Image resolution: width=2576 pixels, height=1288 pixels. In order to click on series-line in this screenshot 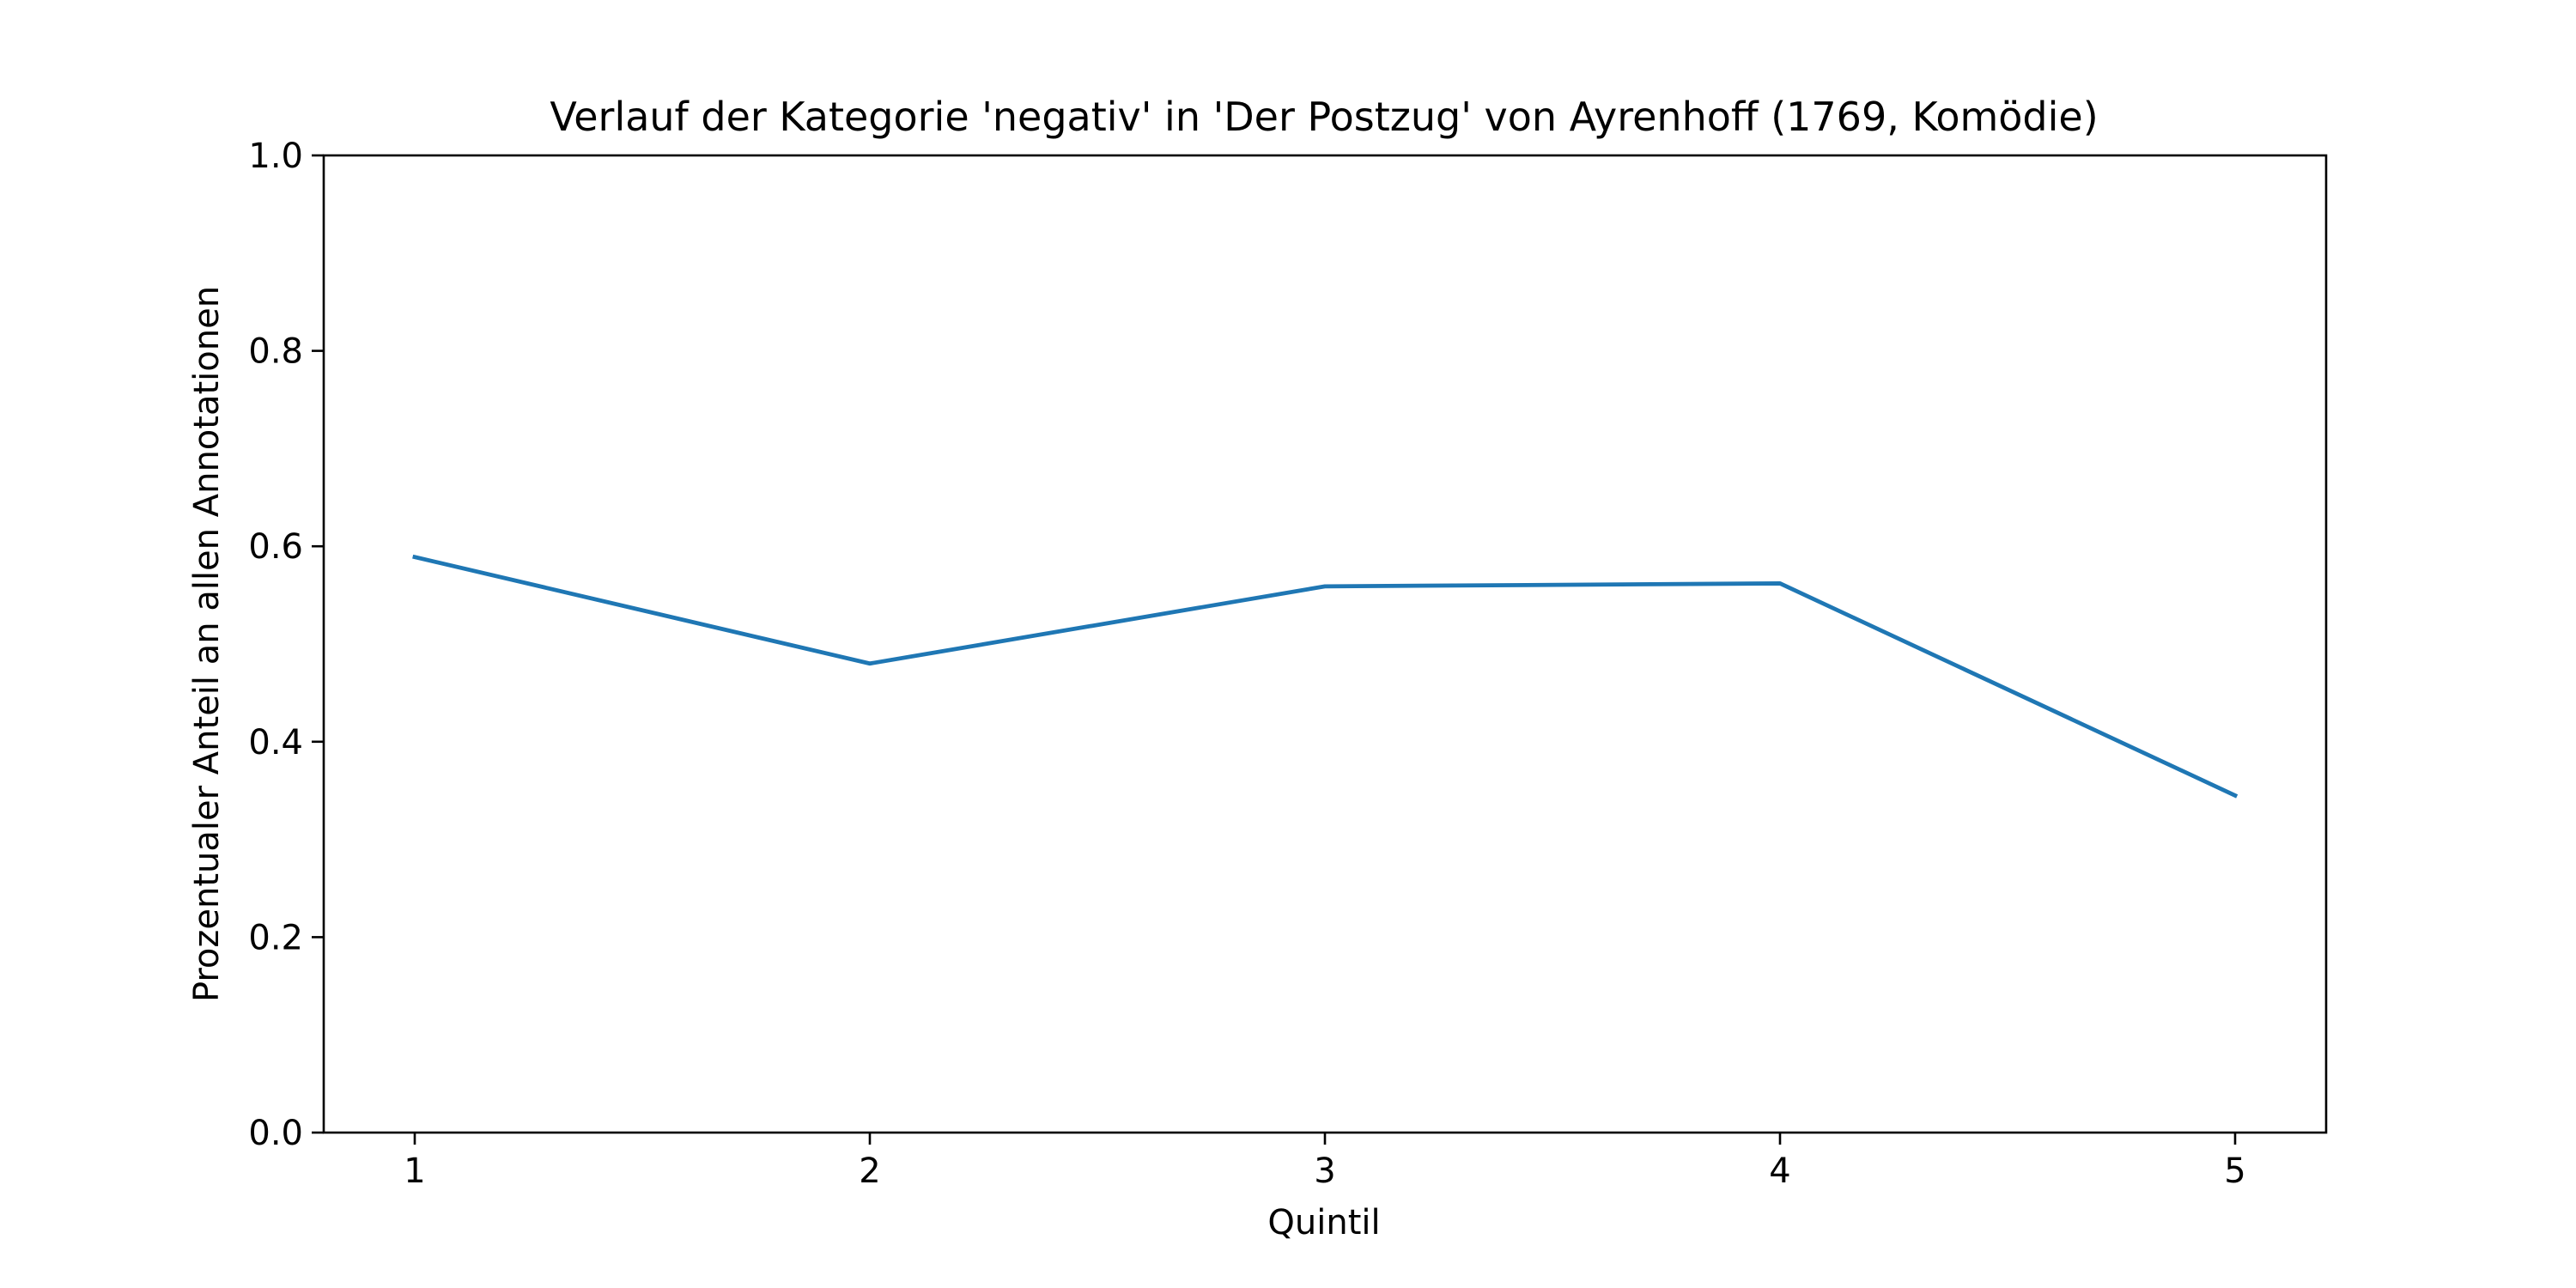, I will do `click(1325, 676)`.